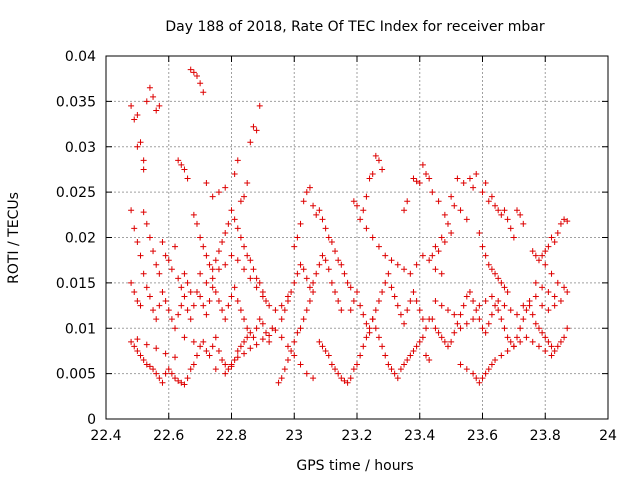 The height and width of the screenshot is (480, 640). Describe the element at coordinates (545, 436) in the screenshot. I see `x-tick-label: 23.8` at that location.